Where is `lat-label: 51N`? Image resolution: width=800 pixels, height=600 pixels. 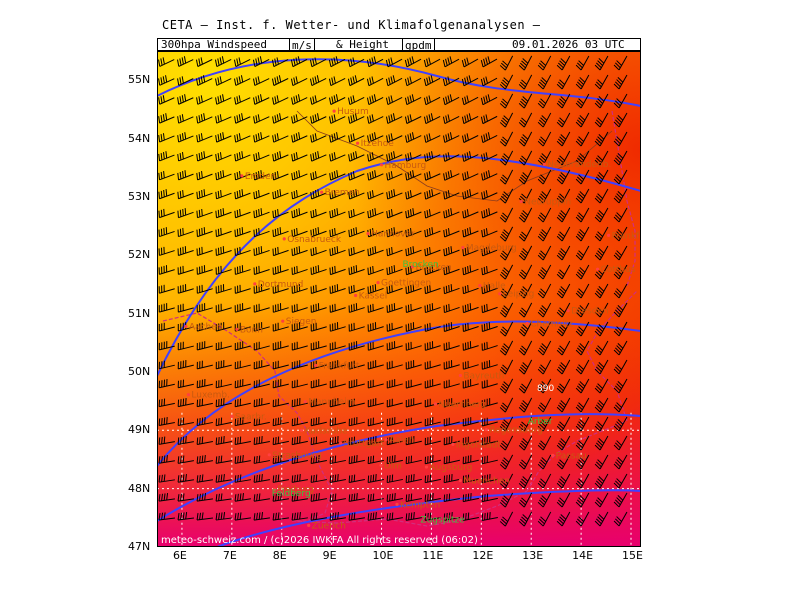 lat-label: 51N is located at coordinates (139, 313).